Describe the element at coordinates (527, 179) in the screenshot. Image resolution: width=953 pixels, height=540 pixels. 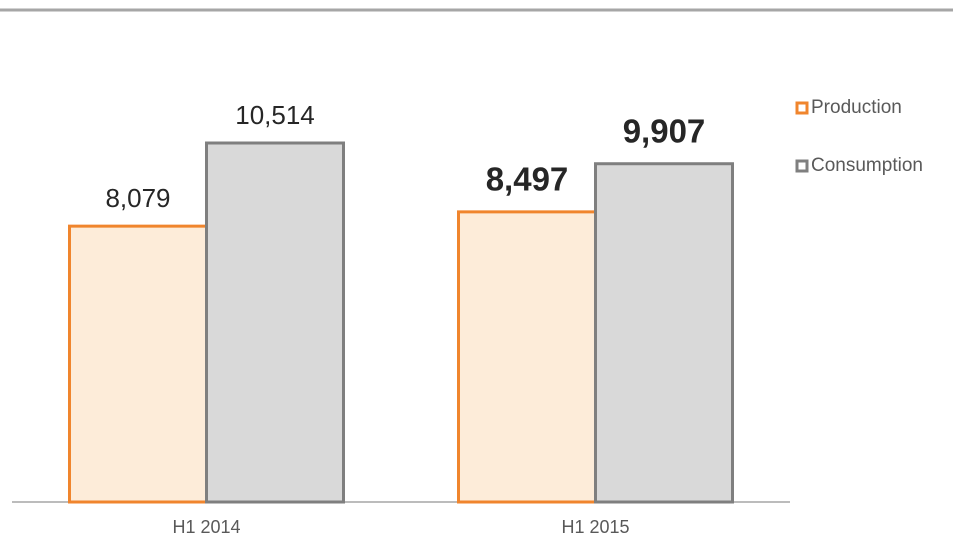
I see `value-label: 8,497` at that location.